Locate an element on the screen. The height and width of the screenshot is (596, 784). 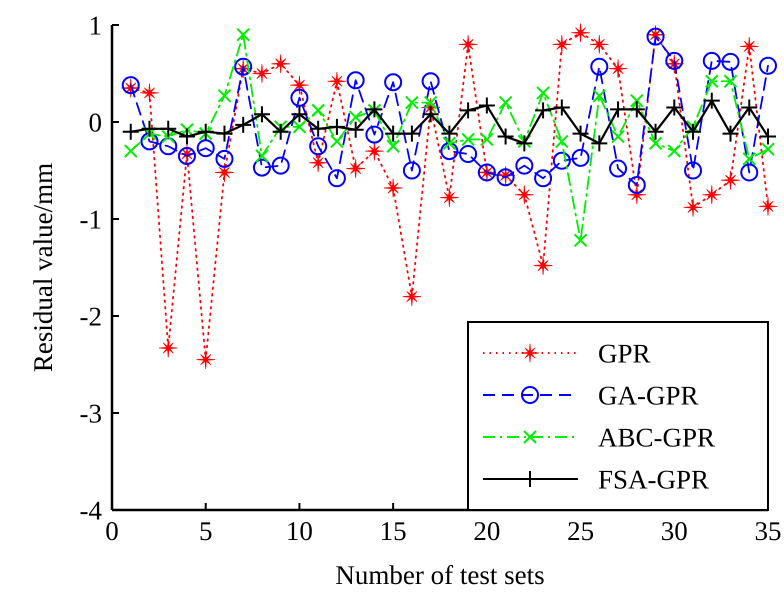
y-tick-label: -4 is located at coordinates (91, 510).